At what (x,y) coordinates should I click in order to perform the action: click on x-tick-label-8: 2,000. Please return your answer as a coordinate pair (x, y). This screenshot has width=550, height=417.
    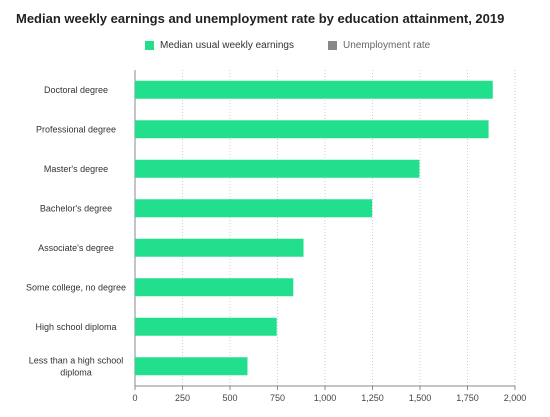
    Looking at the image, I should click on (515, 398).